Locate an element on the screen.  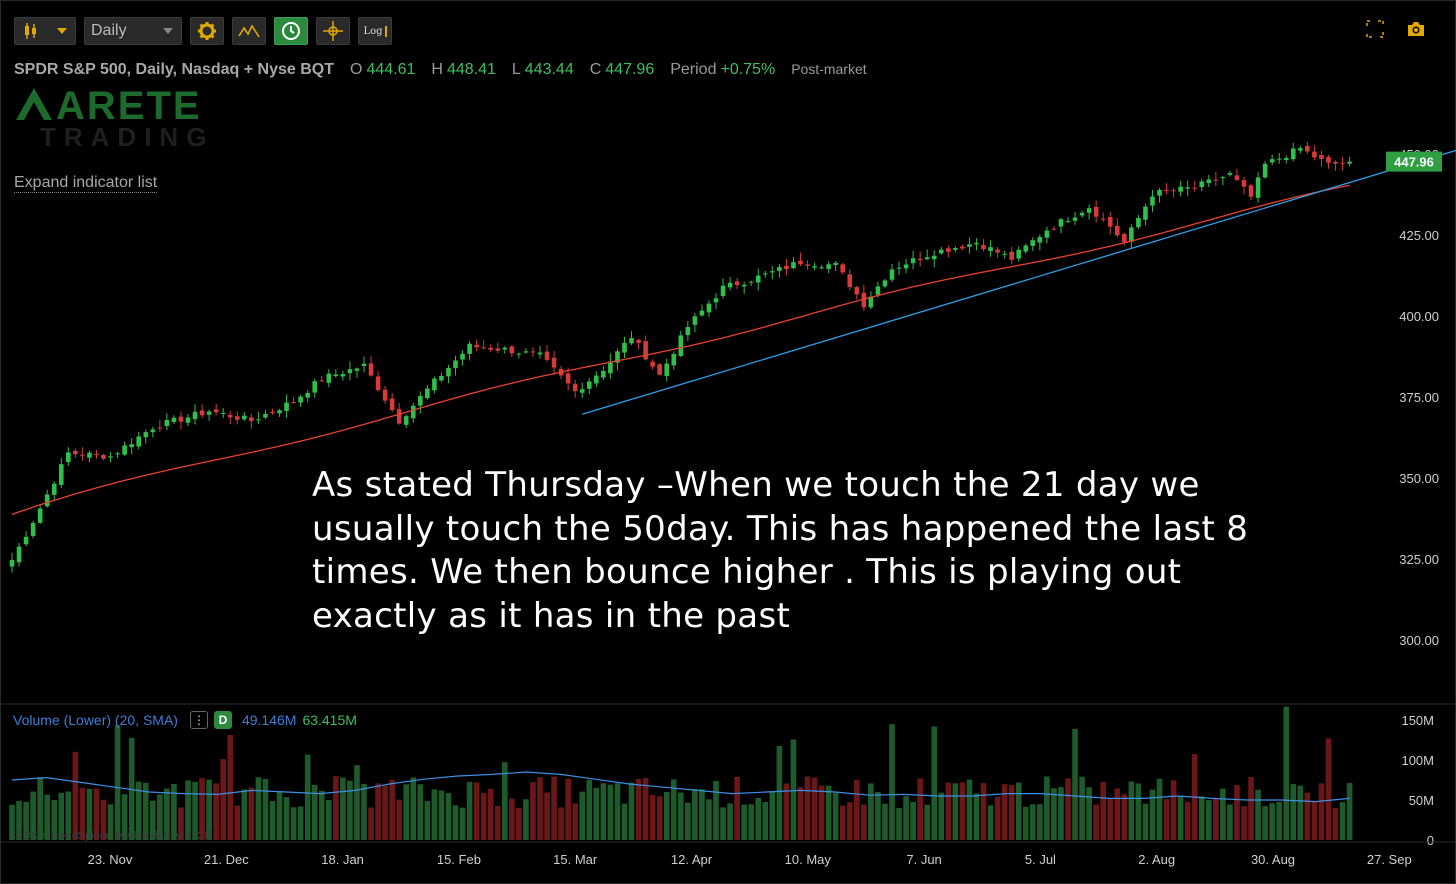
interval-dropdown: Daily is located at coordinates (133, 31).